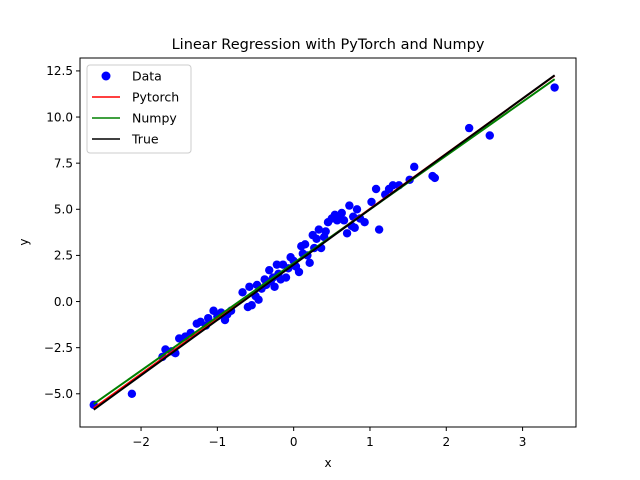 The image size is (640, 480). Describe the element at coordinates (58, 348) in the screenshot. I see `y-tick-label: −2.5` at that location.